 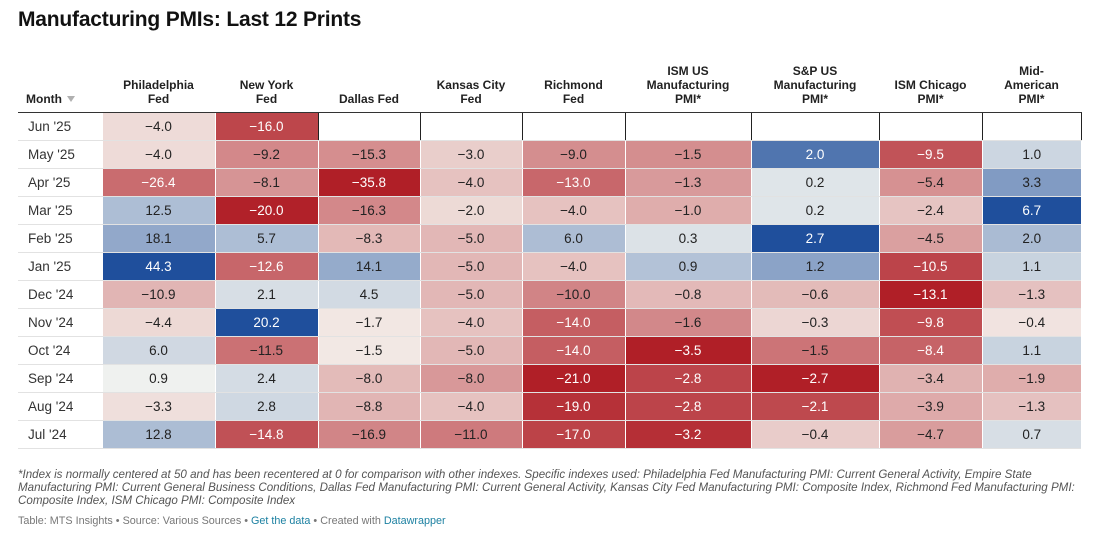 What do you see at coordinates (60, 294) in the screenshot?
I see `month-cell: Dec '24` at bounding box center [60, 294].